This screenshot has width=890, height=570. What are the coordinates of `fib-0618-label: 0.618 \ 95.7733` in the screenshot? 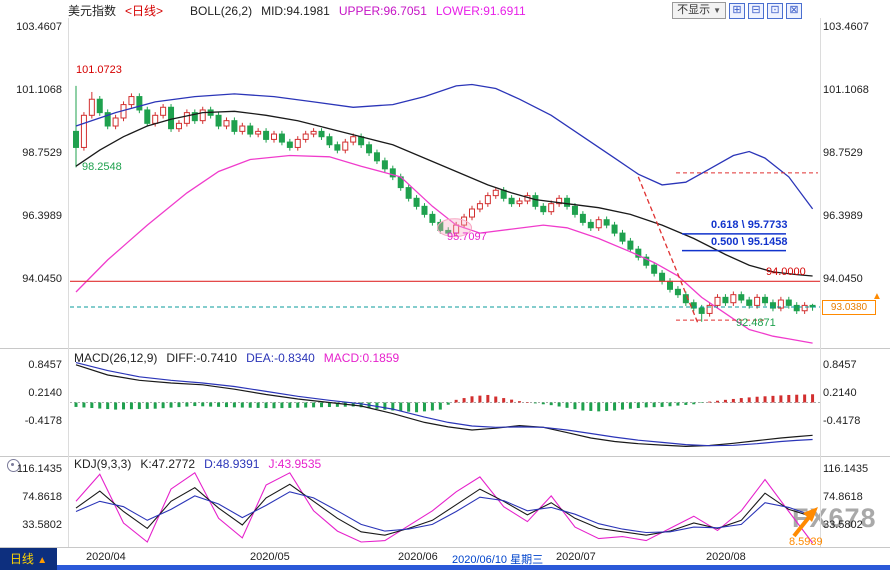 It's located at (749, 225).